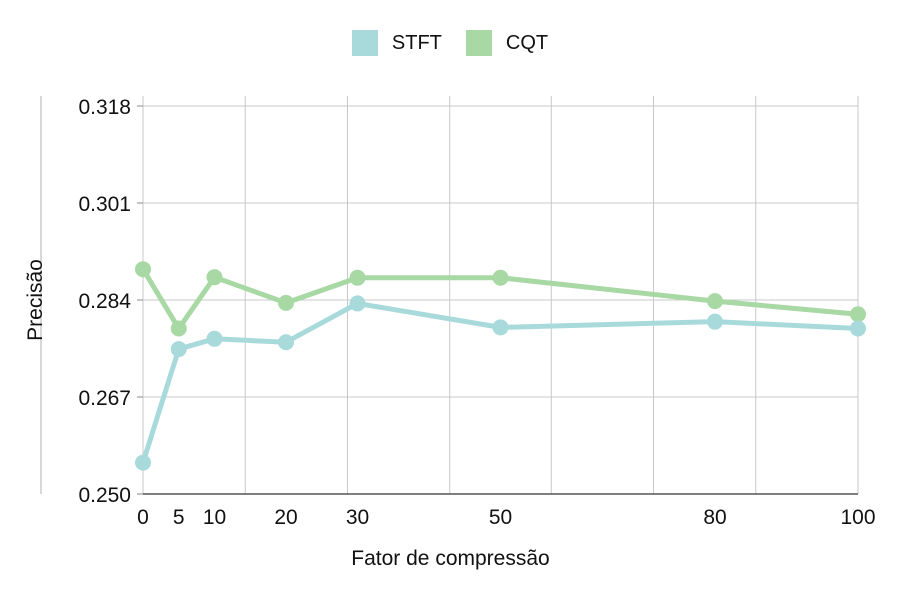  I want to click on x-tick-label: 20, so click(285, 517).